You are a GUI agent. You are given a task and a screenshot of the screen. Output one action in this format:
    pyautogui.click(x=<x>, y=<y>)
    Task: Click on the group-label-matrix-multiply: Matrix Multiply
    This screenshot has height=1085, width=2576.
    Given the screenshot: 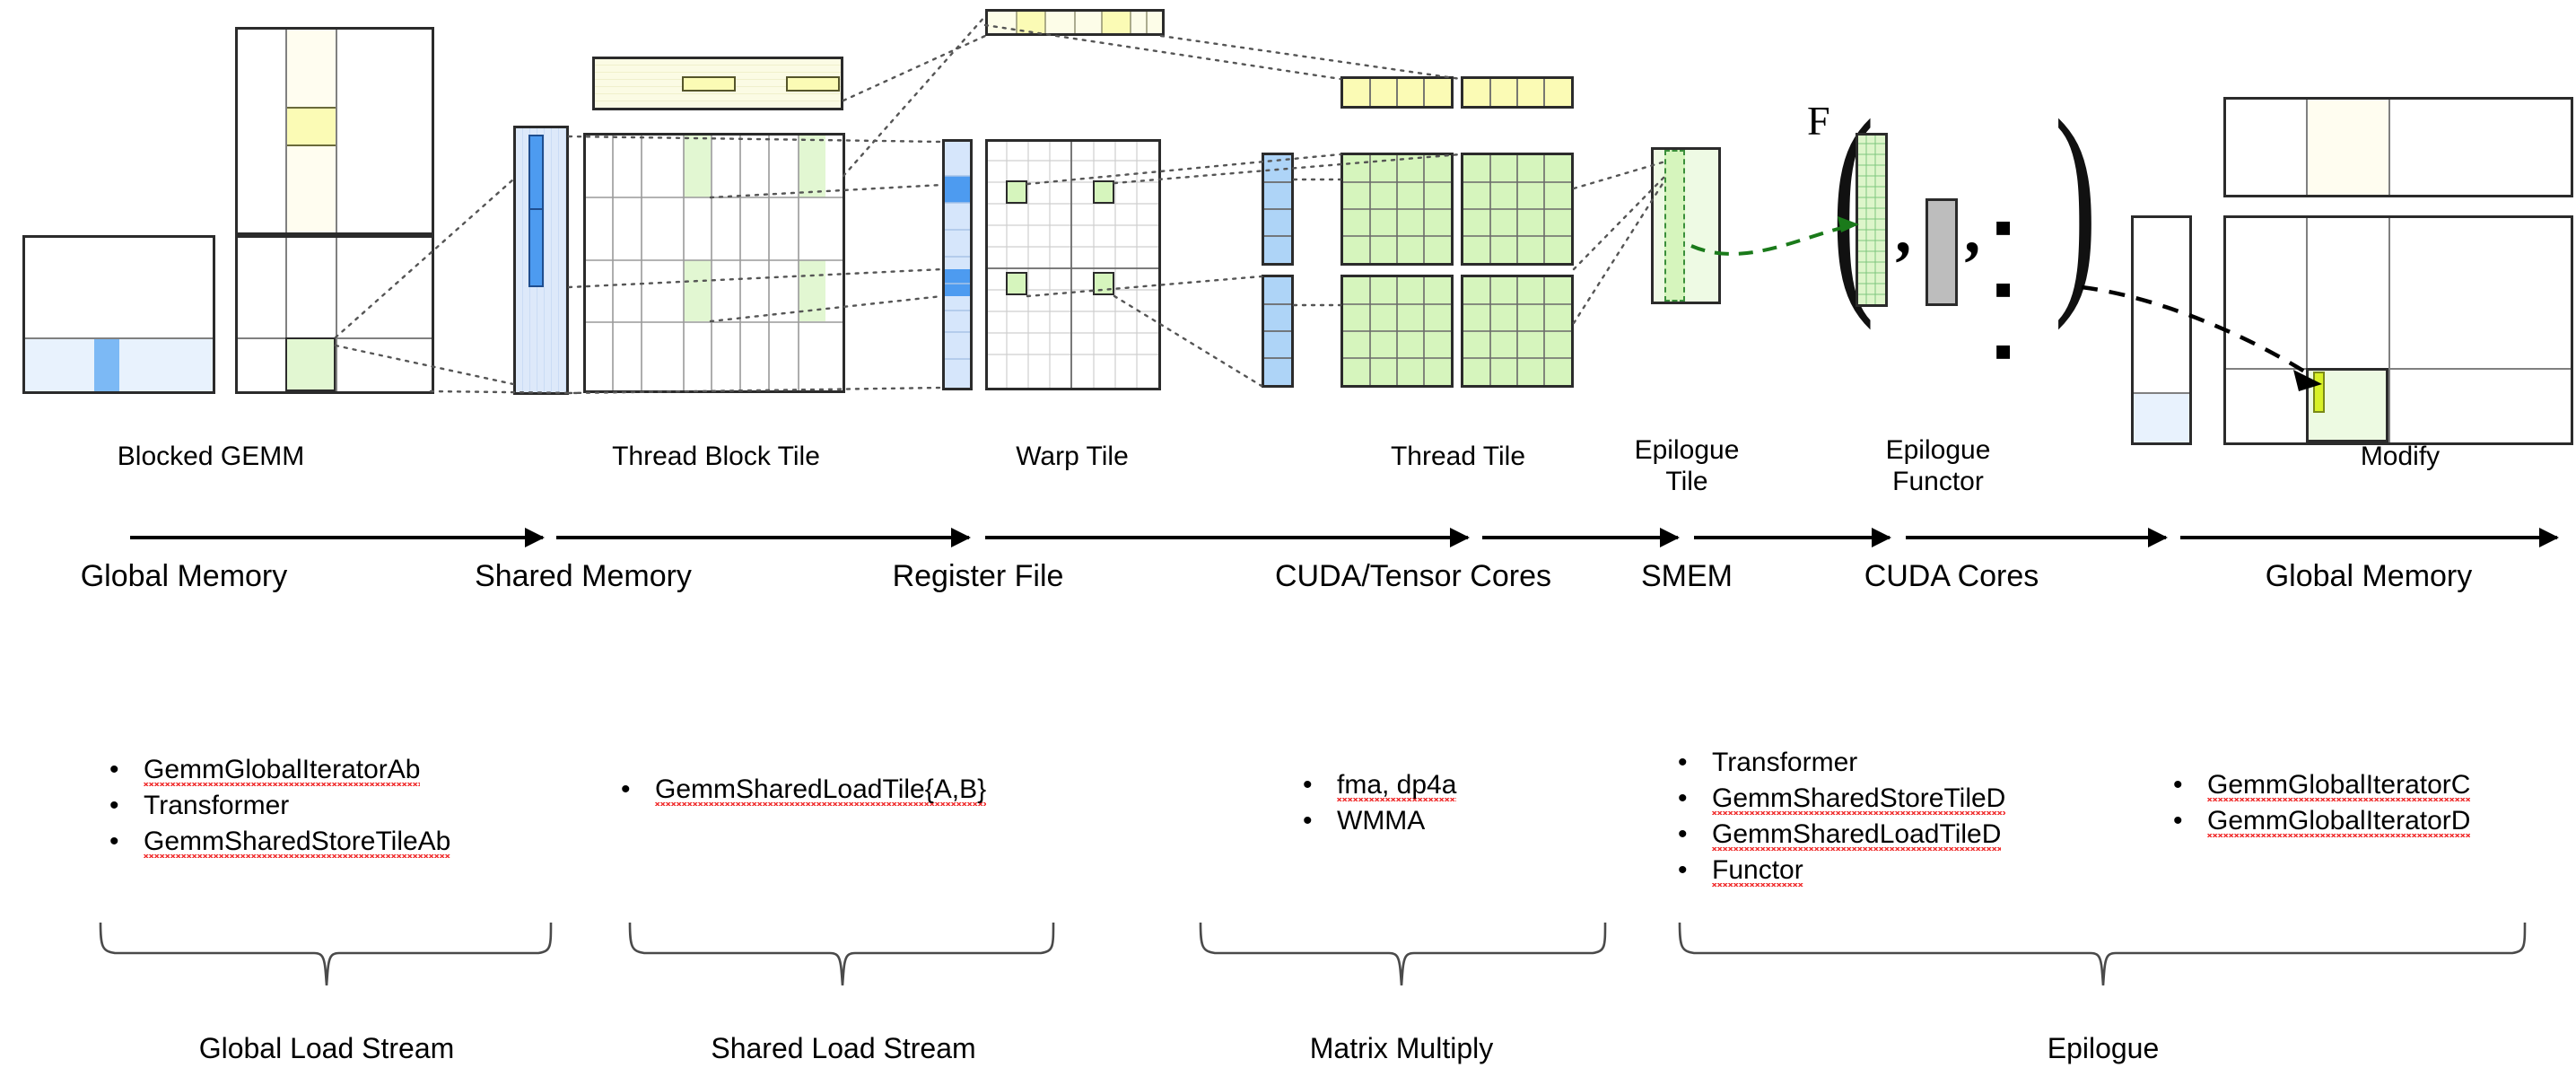 What is the action you would take?
    pyautogui.click(x=1401, y=1048)
    